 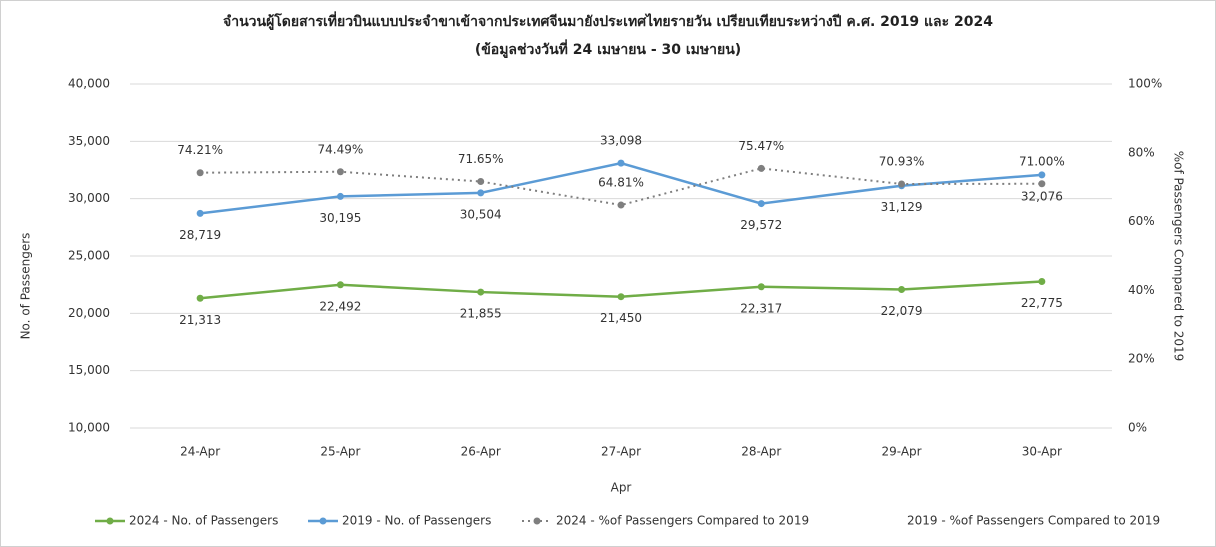 I want to click on y-axis-label: No. of Passengers, so click(x=26, y=286).